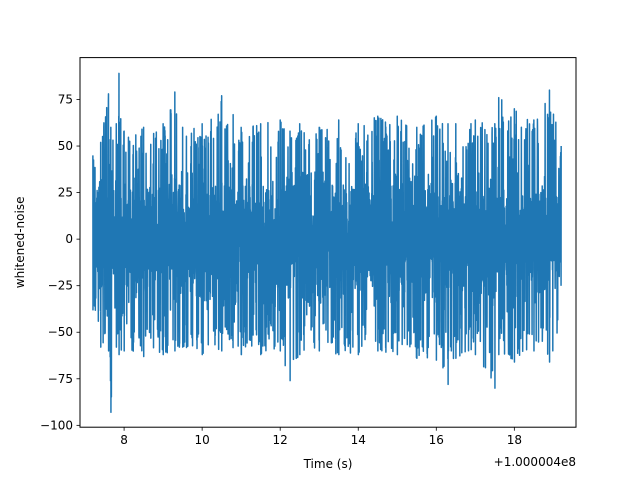 The height and width of the screenshot is (480, 640). What do you see at coordinates (328, 464) in the screenshot?
I see `x-axis-label: Time (s)` at bounding box center [328, 464].